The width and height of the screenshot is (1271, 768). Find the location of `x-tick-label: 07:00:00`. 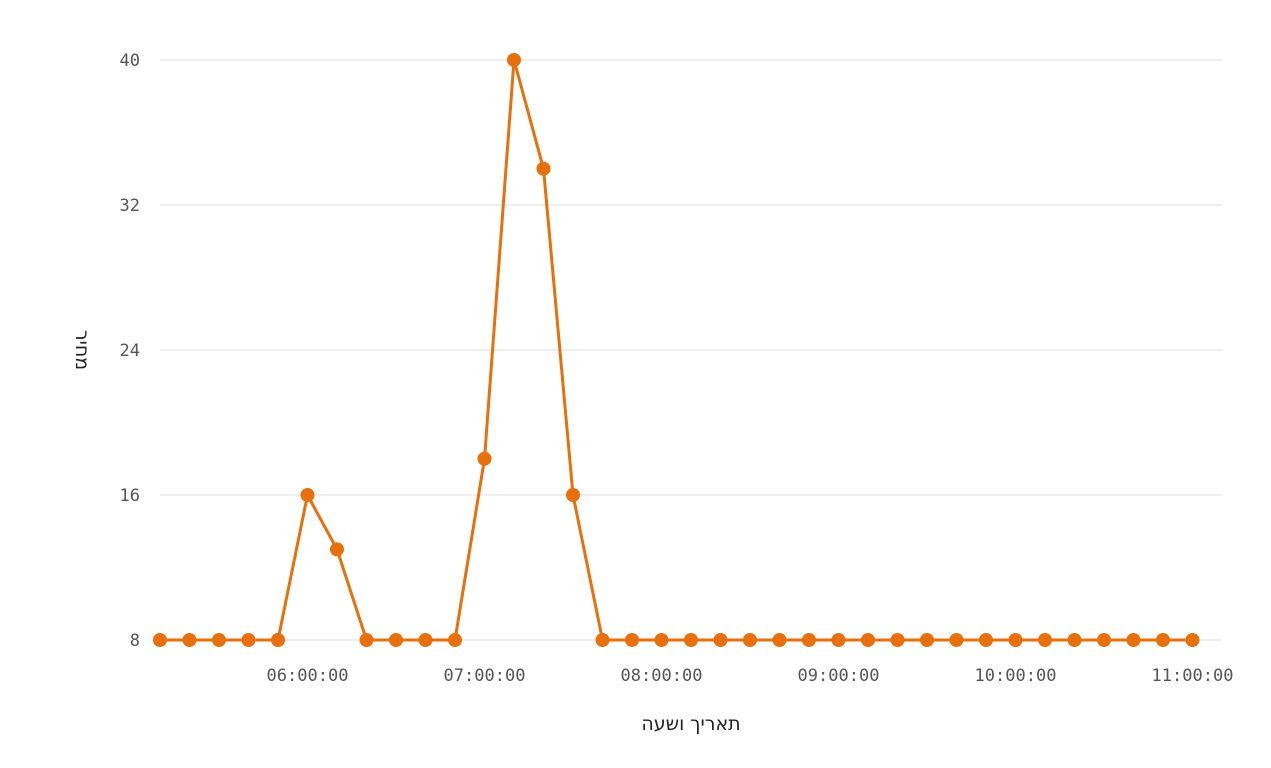

x-tick-label: 07:00:00 is located at coordinates (485, 676).